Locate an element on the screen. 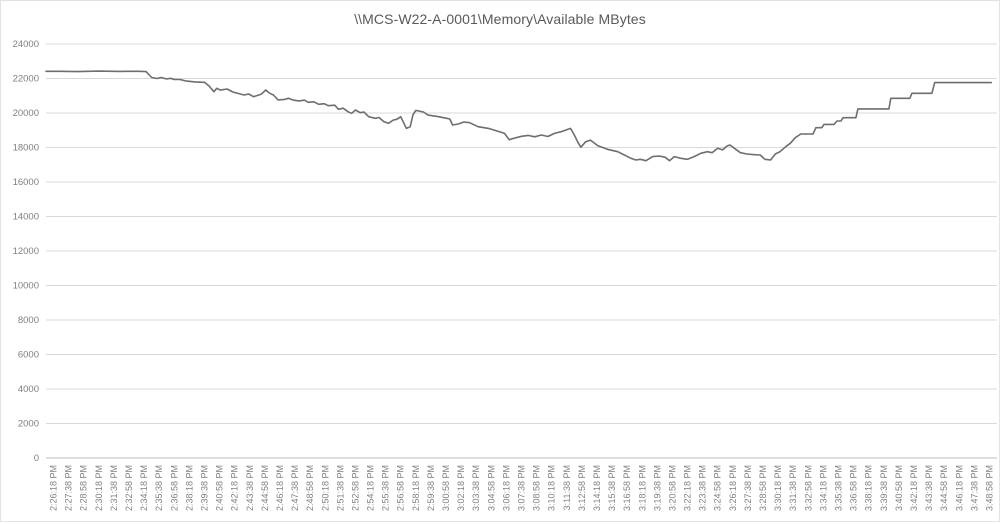 This screenshot has height=524, width=1002. x-tick-label: 2:32:58 PM is located at coordinates (129, 488).